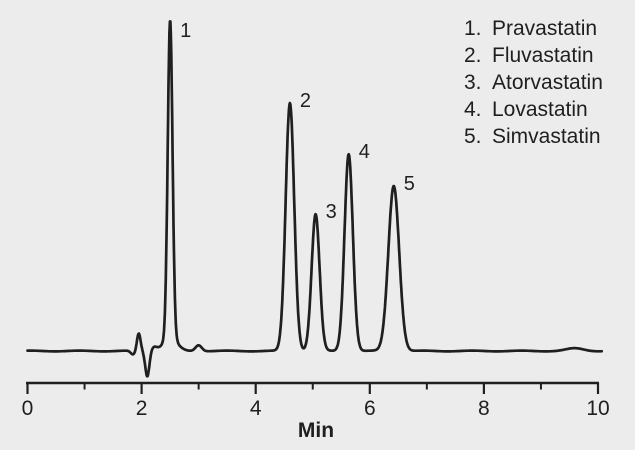 The height and width of the screenshot is (450, 635). I want to click on x-tick-label: 6, so click(369, 408).